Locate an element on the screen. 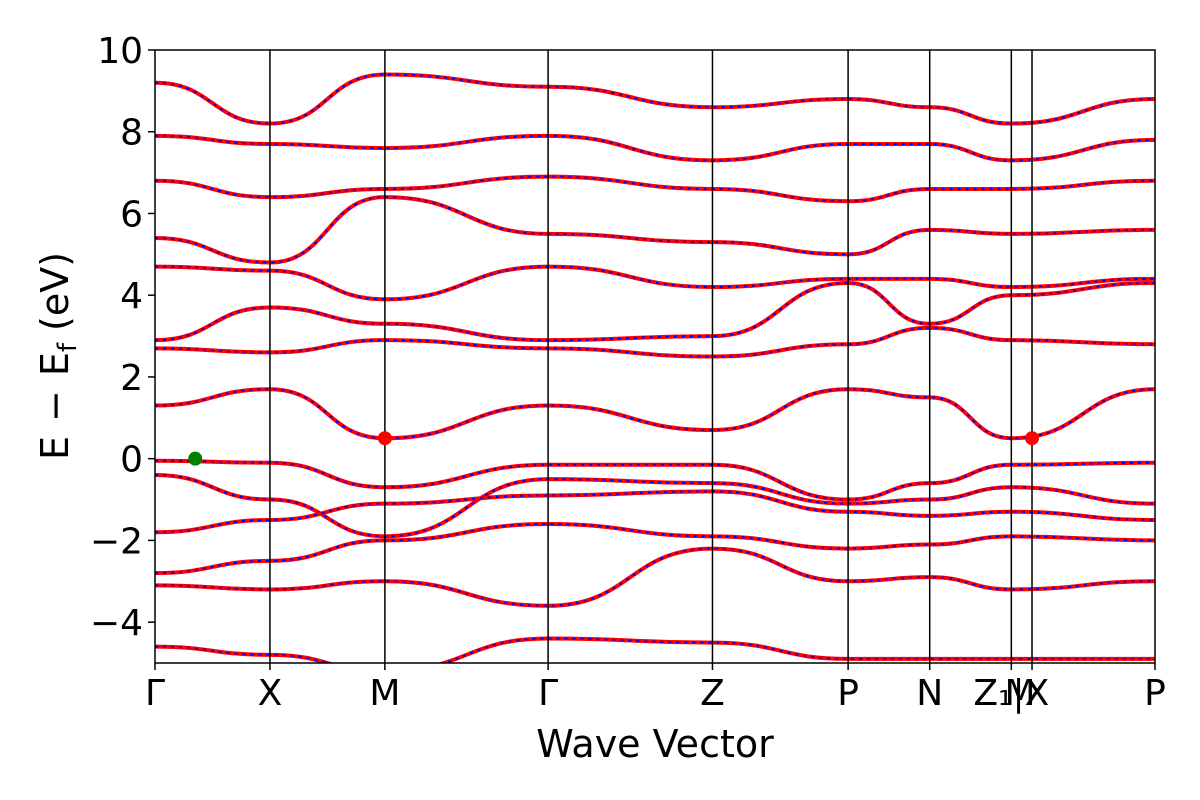 The height and width of the screenshot is (800, 1200). y-tick-label-4: 4 is located at coordinates (131, 296).